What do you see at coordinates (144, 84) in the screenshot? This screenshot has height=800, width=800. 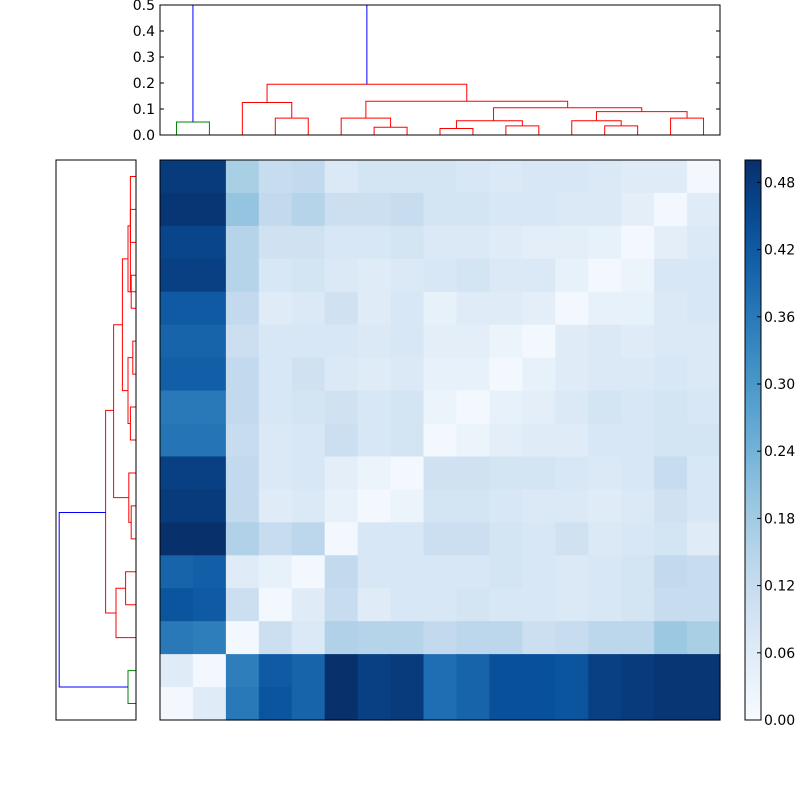 I see `top-dendrogram-tick-label: 0.2` at bounding box center [144, 84].